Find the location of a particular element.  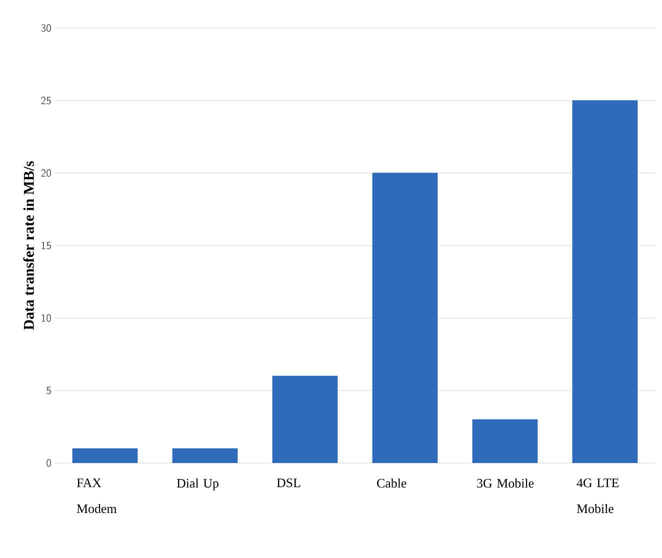

y-tick-label: 0 is located at coordinates (49, 463).